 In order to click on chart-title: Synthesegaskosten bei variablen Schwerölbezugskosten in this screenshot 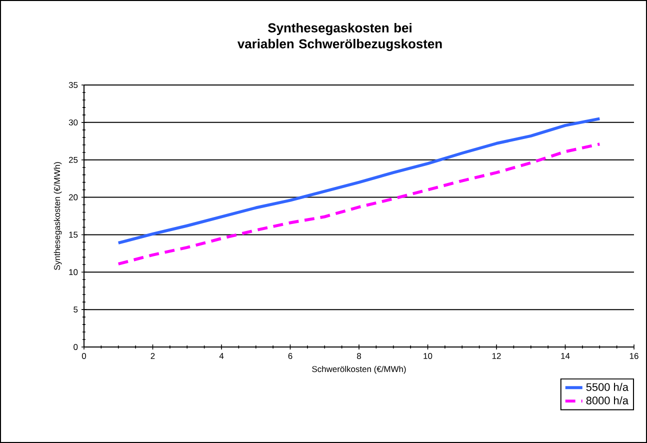, I will do `click(339, 37)`.